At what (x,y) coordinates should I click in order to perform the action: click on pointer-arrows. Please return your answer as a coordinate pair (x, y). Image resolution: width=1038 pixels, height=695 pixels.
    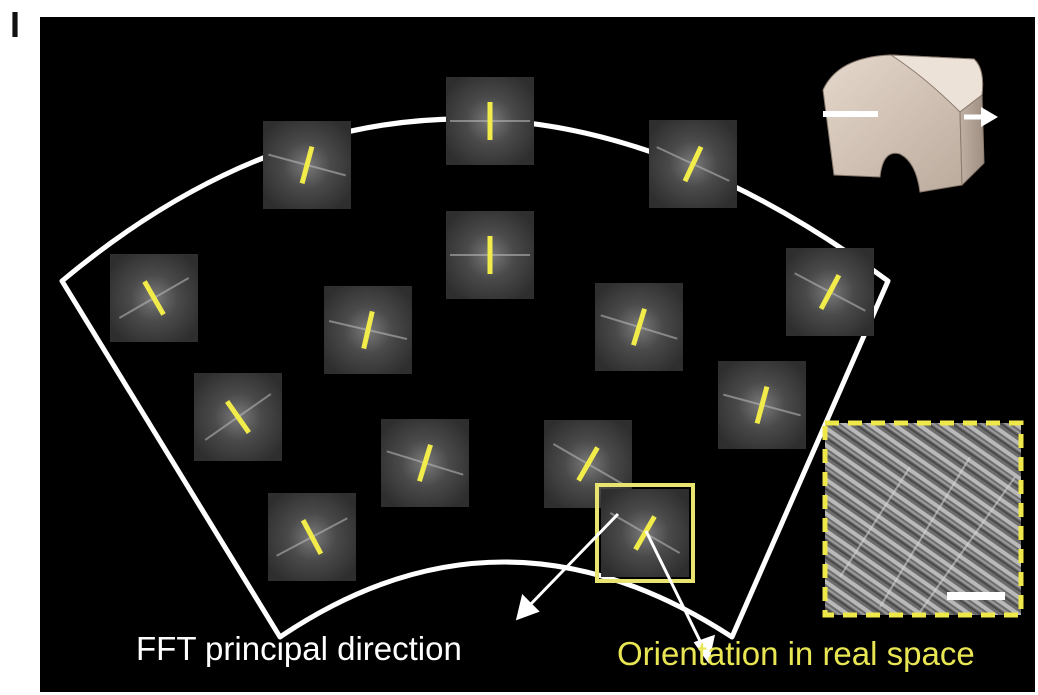
    Looking at the image, I should click on (615, 588).